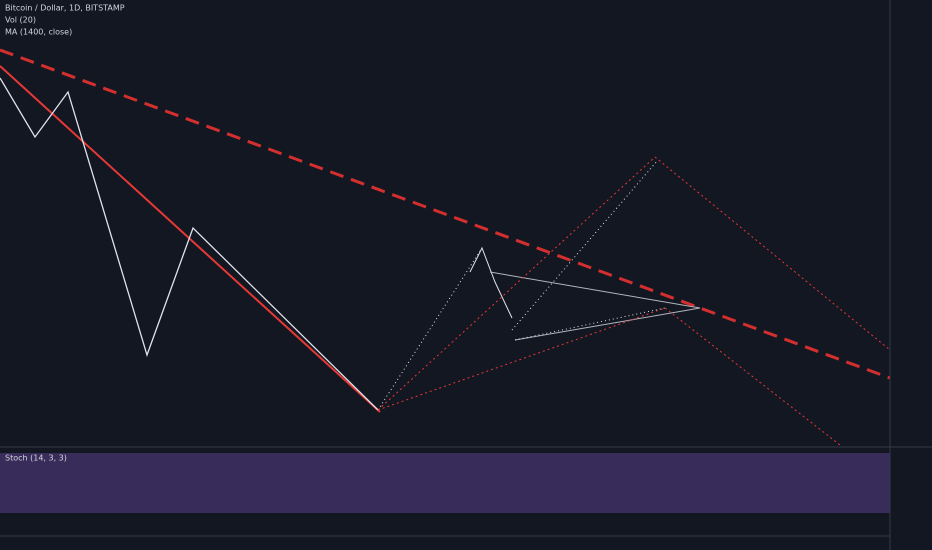  What do you see at coordinates (36, 458) in the screenshot?
I see `stoch-title: Stoch (14, 3, 3)` at bounding box center [36, 458].